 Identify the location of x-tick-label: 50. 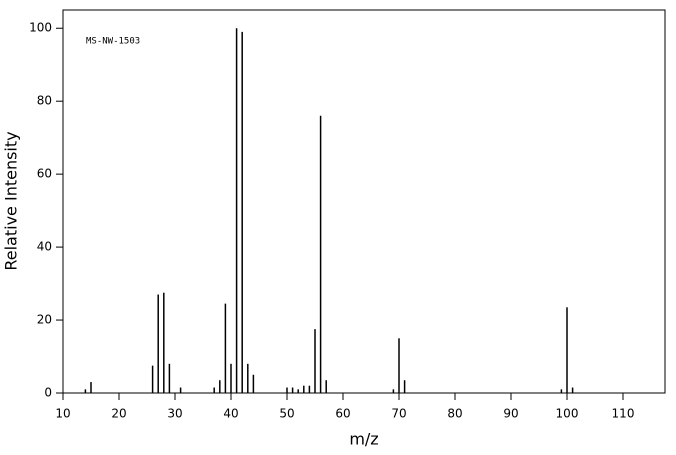
(286, 414).